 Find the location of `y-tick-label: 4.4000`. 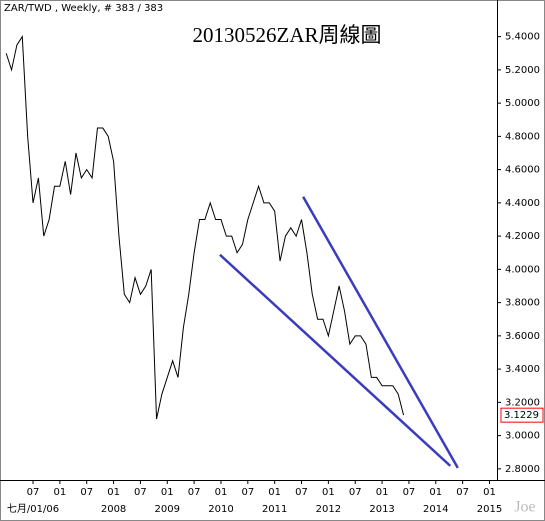

y-tick-label: 4.4000 is located at coordinates (522, 203).